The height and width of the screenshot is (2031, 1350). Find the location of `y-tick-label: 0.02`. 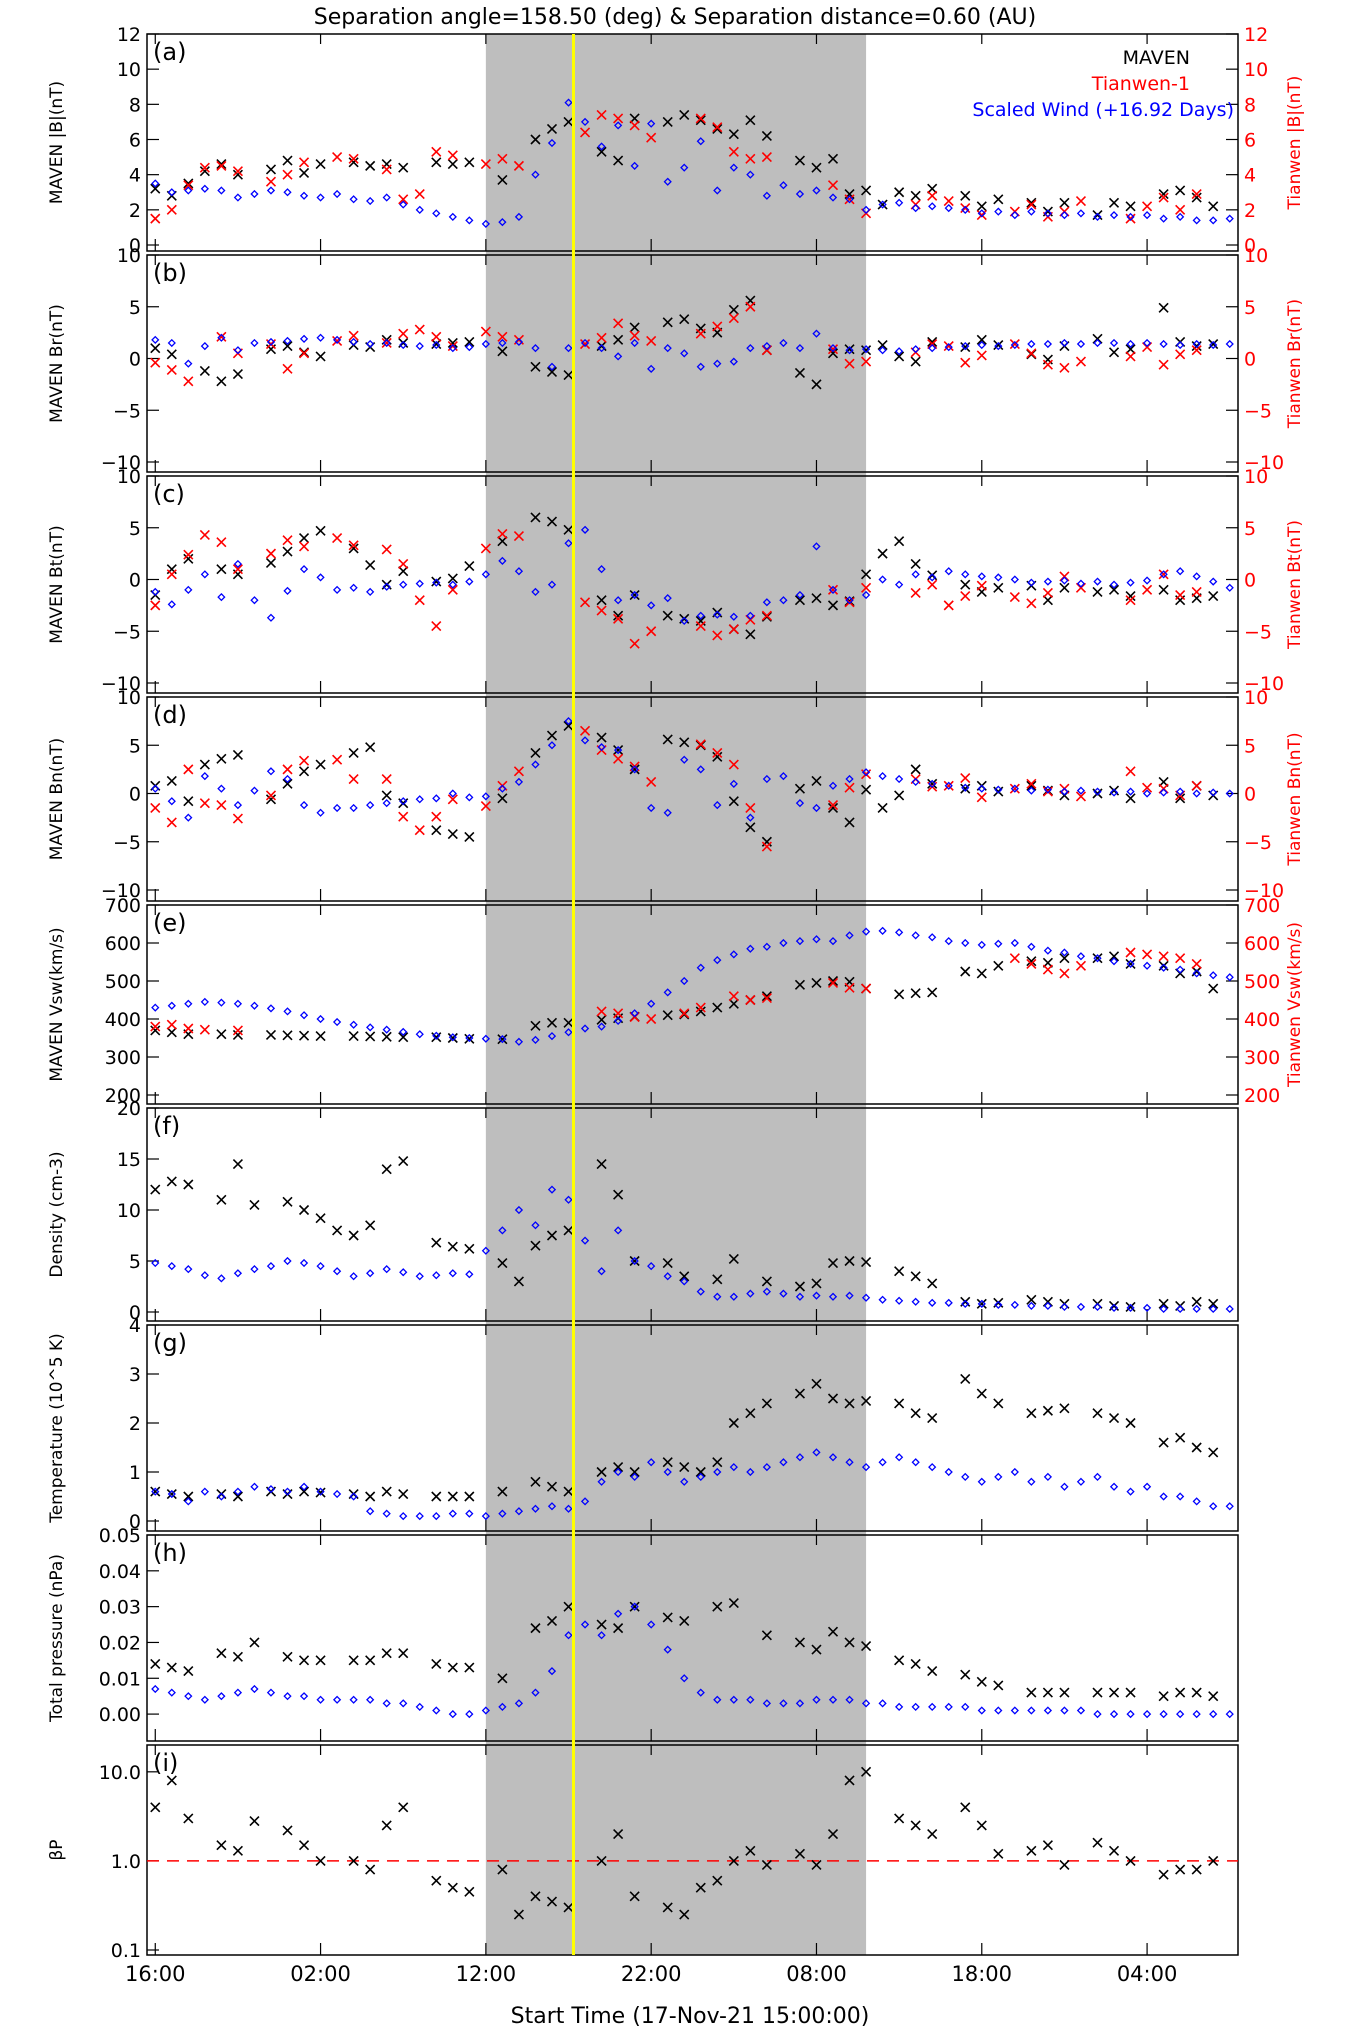

y-tick-label: 0.02 is located at coordinates (120, 1643).